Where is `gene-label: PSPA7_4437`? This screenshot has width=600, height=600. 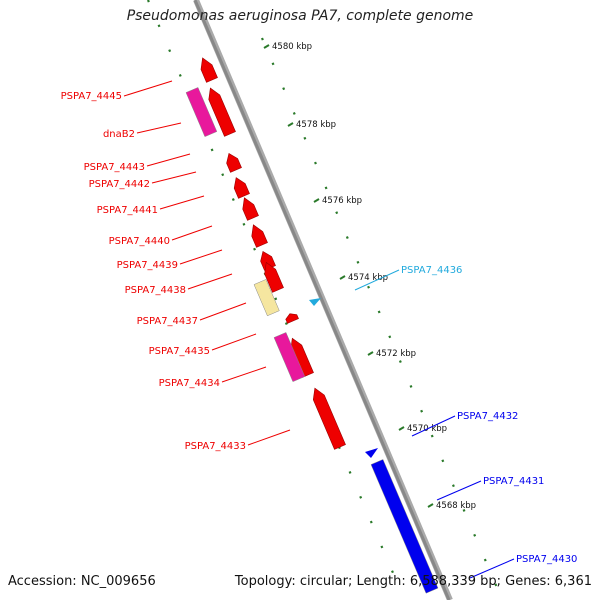
gene-label: PSPA7_4437 is located at coordinates (167, 321).